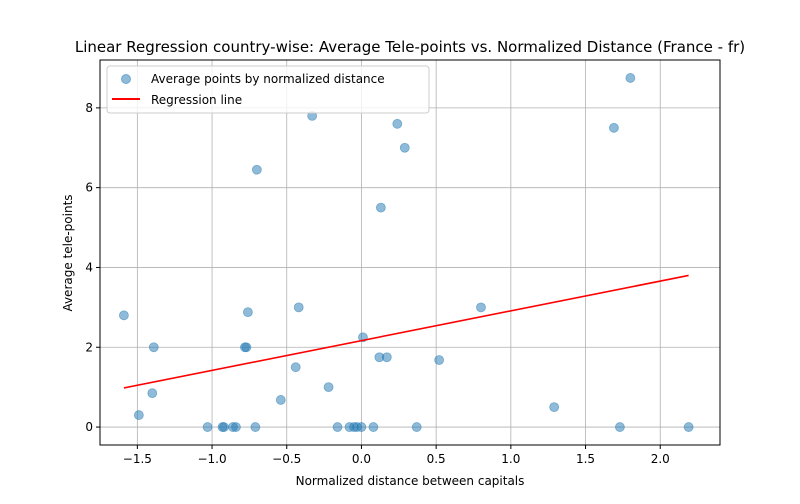 This screenshot has height=504, width=800. Describe the element at coordinates (286, 459) in the screenshot. I see `x-tick-label: −0.5` at that location.